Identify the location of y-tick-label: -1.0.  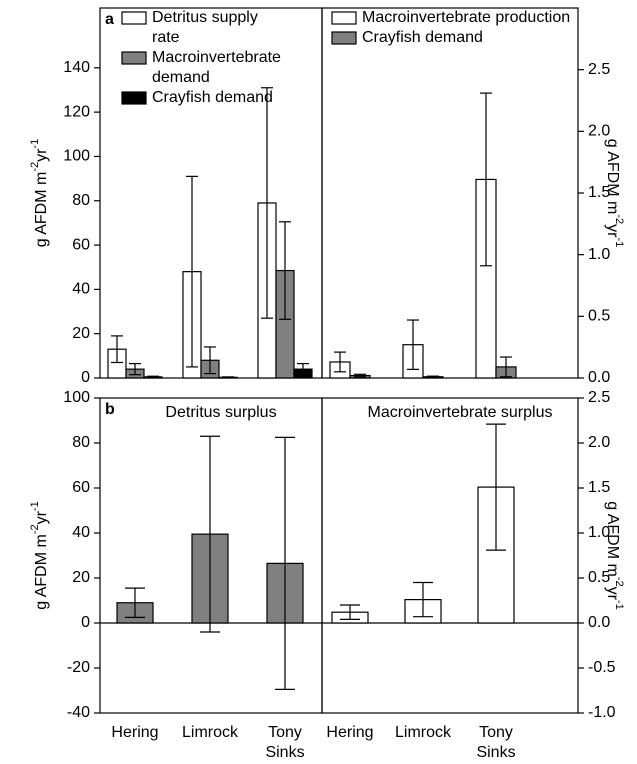
(602, 712).